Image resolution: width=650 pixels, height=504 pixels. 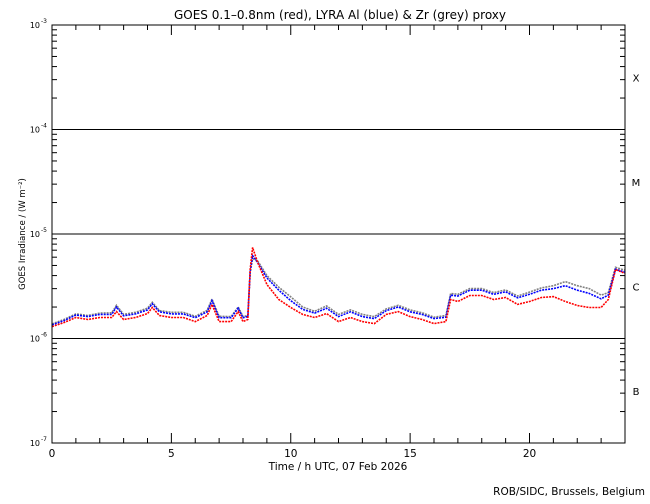 What do you see at coordinates (338, 467) in the screenshot?
I see `x-axis-label: Time / h UTC, 07 Feb 2026` at bounding box center [338, 467].